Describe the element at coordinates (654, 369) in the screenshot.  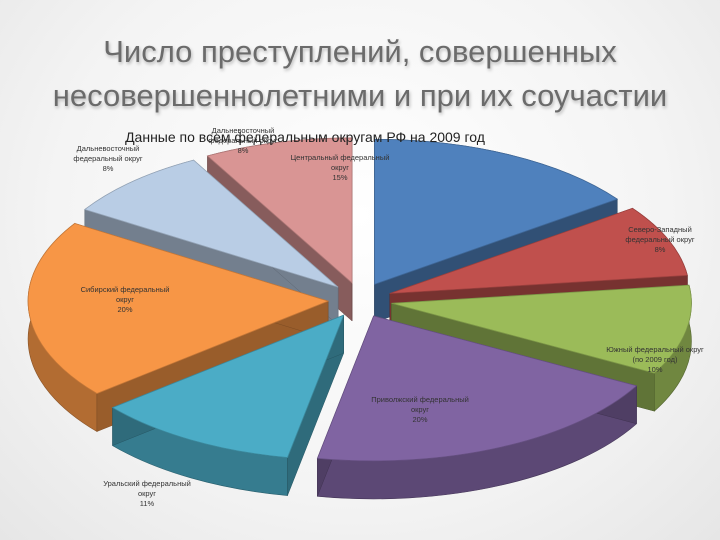
I see `slice-value-2: 10%` at that location.